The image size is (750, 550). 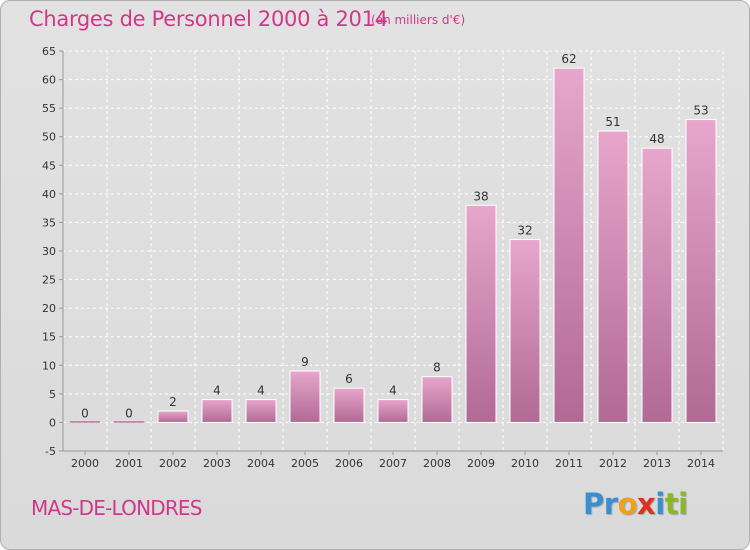 What do you see at coordinates (50, 451) in the screenshot?
I see `y-tick-label: -5` at bounding box center [50, 451].